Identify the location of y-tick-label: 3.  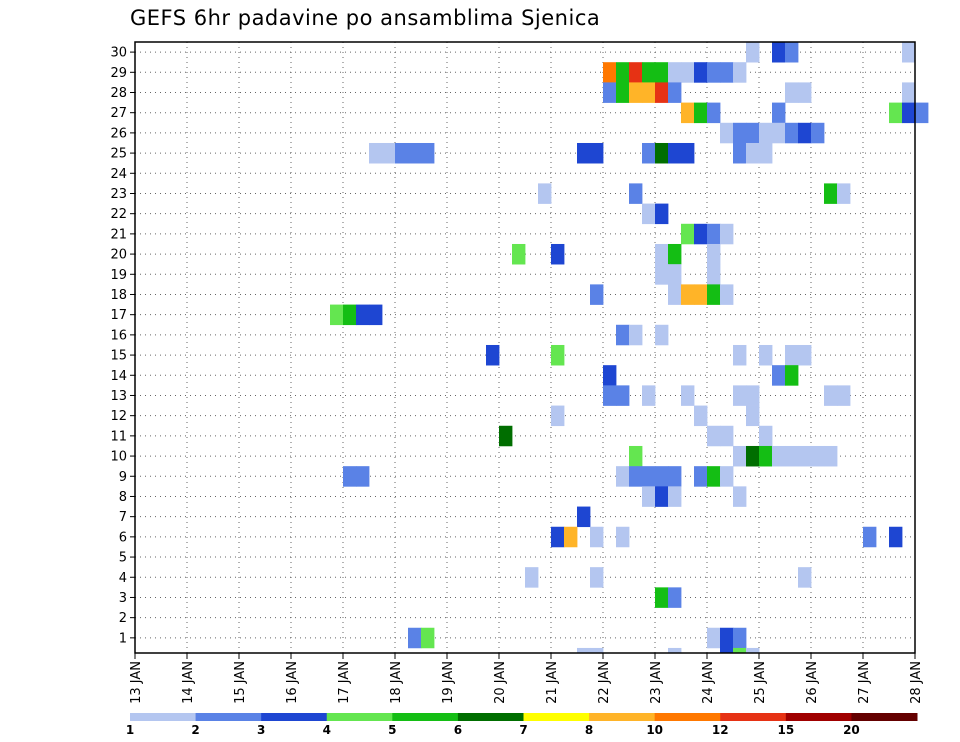
(123, 598).